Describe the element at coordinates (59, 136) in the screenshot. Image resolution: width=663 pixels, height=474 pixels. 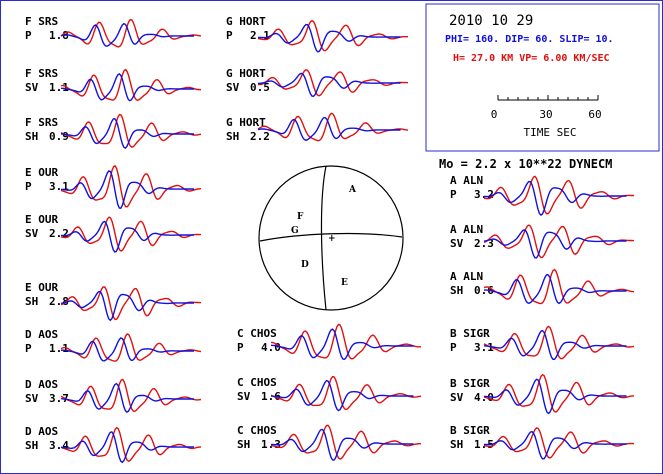
I see `amplitude-label: 0.9` at that location.